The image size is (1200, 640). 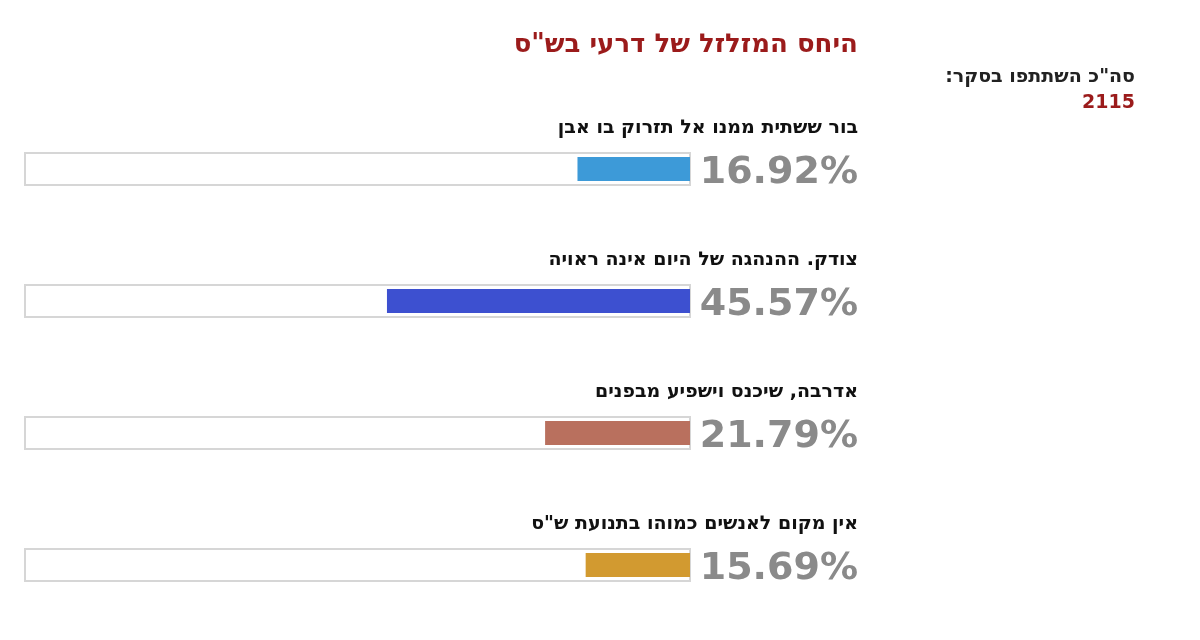 What do you see at coordinates (685, 43) in the screenshot?
I see `chart-title: היחס המזלזל של דרעי בש"ס` at bounding box center [685, 43].